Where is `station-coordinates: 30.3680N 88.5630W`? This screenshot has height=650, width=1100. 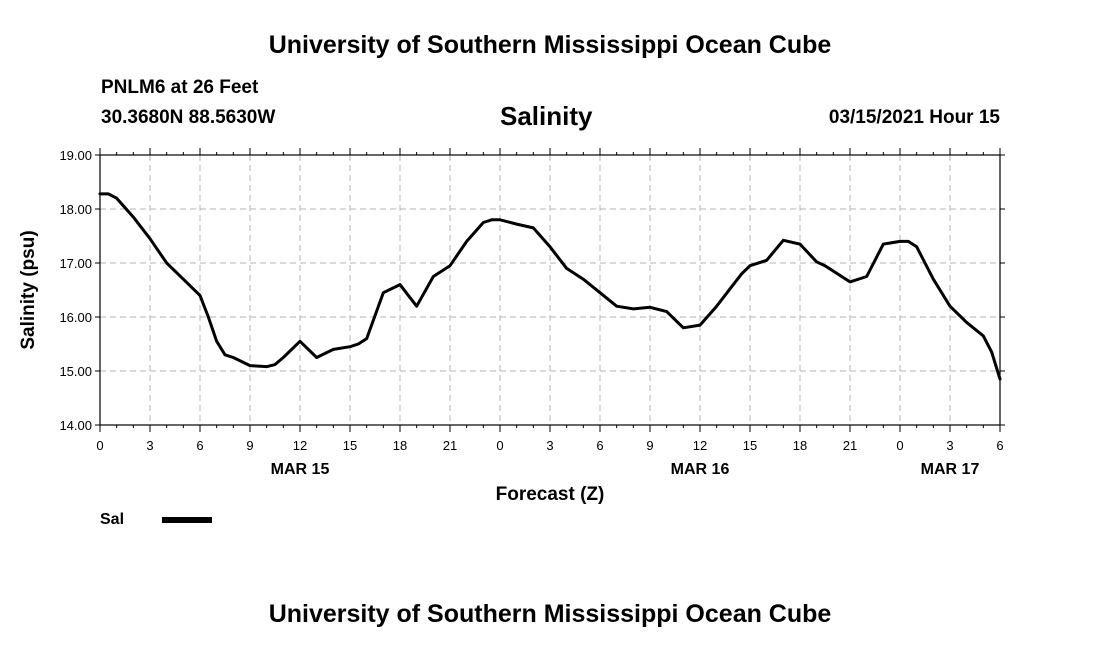 station-coordinates: 30.3680N 88.5630W is located at coordinates (188, 117).